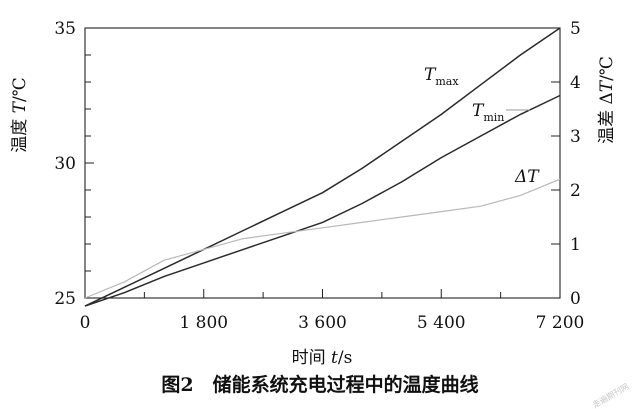 This screenshot has width=640, height=409. I want to click on y-left-axis-title: 温度 T/℃, so click(20, 115).